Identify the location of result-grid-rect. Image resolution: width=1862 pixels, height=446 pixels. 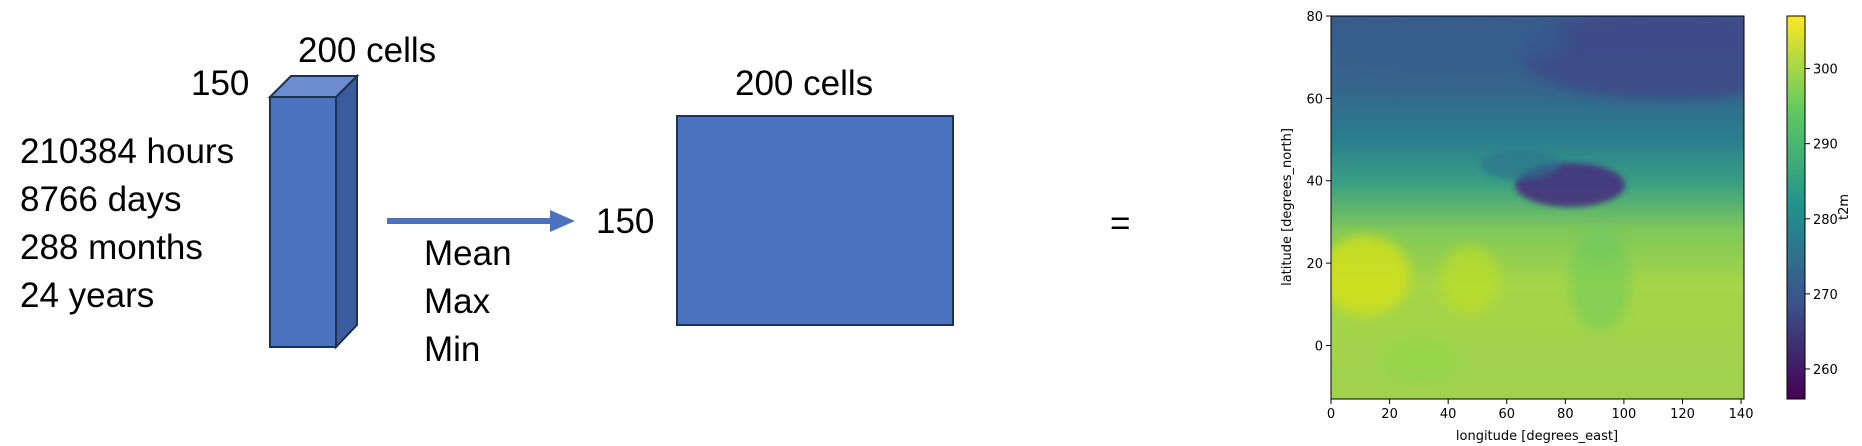
(815, 220).